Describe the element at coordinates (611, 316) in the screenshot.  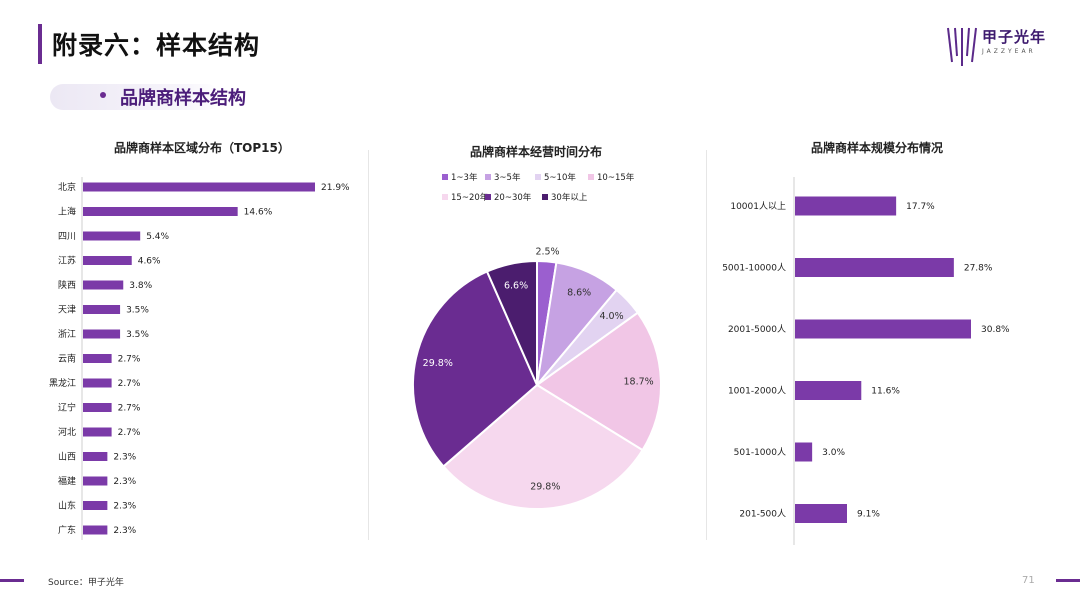
I see `pie-value-label: 4.0%` at that location.